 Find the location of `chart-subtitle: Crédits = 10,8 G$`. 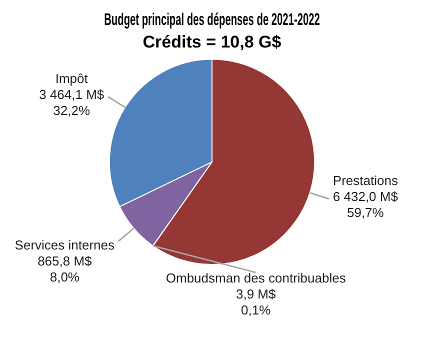

chart-subtitle: Crédits = 10,8 G$ is located at coordinates (212, 42).